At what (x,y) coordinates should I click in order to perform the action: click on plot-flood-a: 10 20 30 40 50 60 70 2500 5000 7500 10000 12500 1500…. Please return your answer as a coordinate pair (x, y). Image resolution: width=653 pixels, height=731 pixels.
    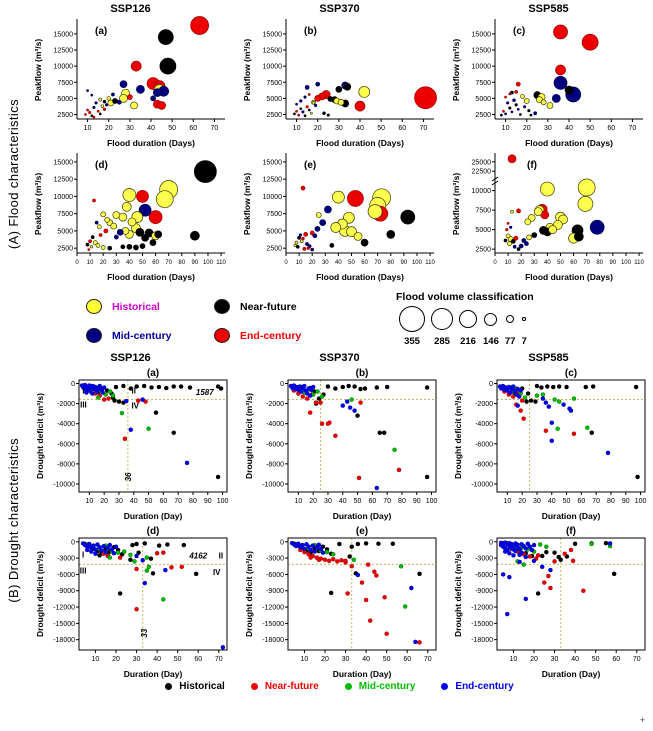
    Looking at the image, I should click on (129, 82).